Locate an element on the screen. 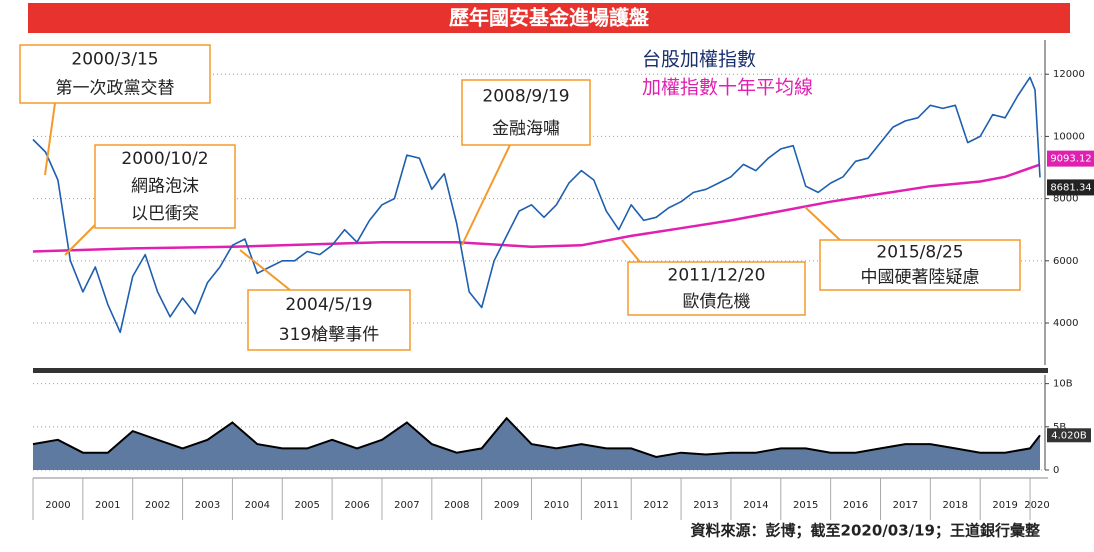 The width and height of the screenshot is (1094, 552). x-tick-label: 2015 is located at coordinates (805, 505).